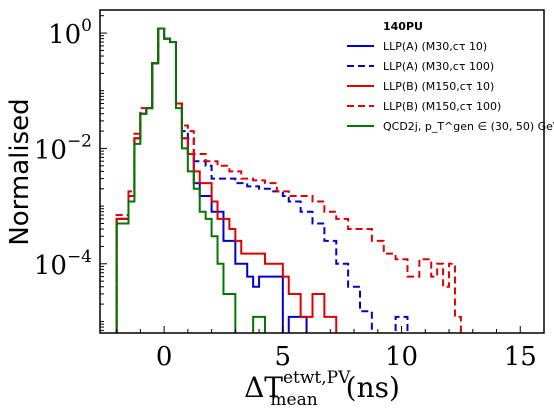 The height and width of the screenshot is (413, 554). I want to click on x-axis-title: ΔTetwt,PV mean (ns), so click(322, 389).